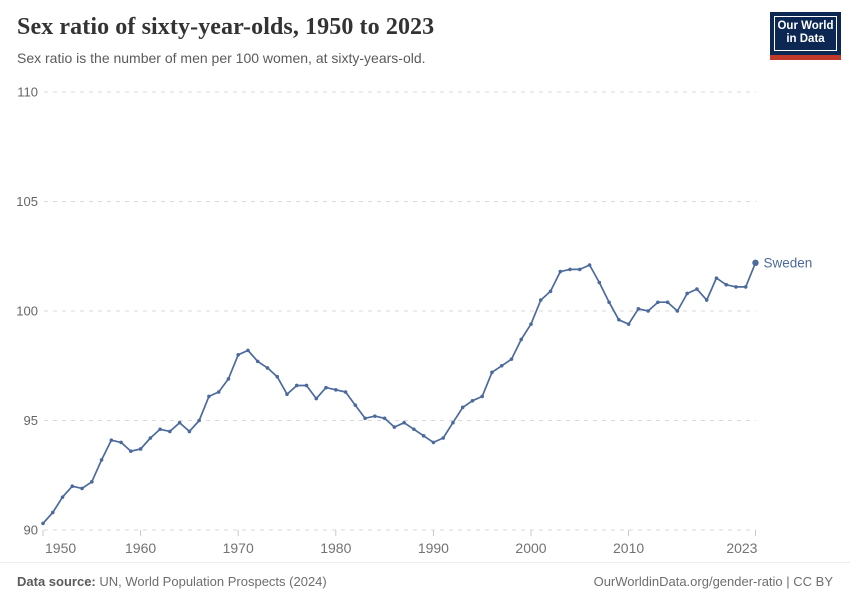 Image resolution: width=850 pixels, height=600 pixels. I want to click on data-point-sweden-1981, so click(345, 392).